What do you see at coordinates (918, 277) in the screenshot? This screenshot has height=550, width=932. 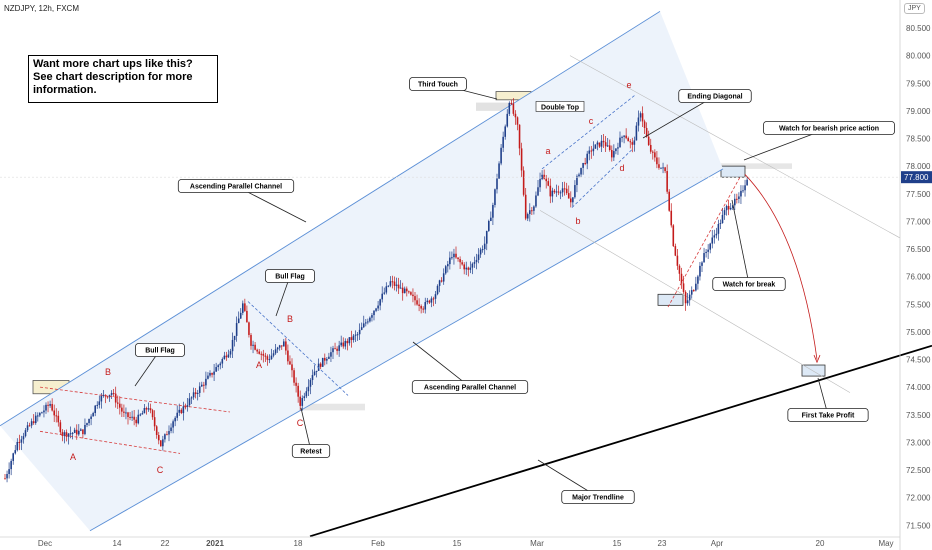 I see `price-tick-label: 76.000` at bounding box center [918, 277].